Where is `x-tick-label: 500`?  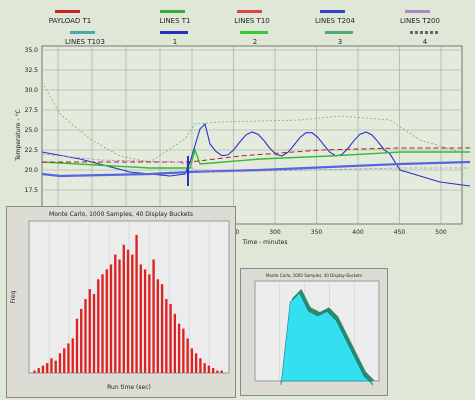
x-tick-label: 500 is located at coordinates (441, 232).